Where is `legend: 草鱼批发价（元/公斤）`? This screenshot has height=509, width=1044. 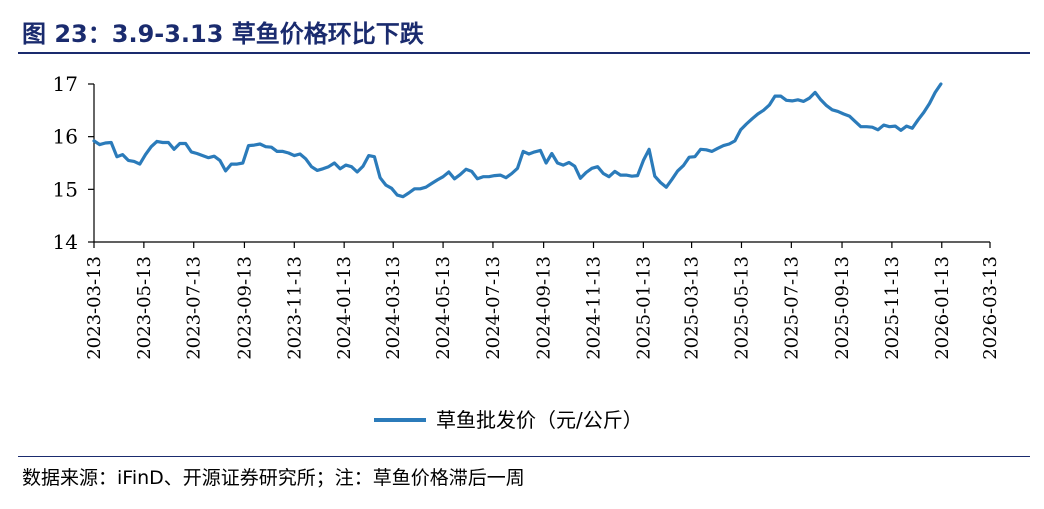 legend: 草鱼批发价（元/公斤） is located at coordinates (508, 420).